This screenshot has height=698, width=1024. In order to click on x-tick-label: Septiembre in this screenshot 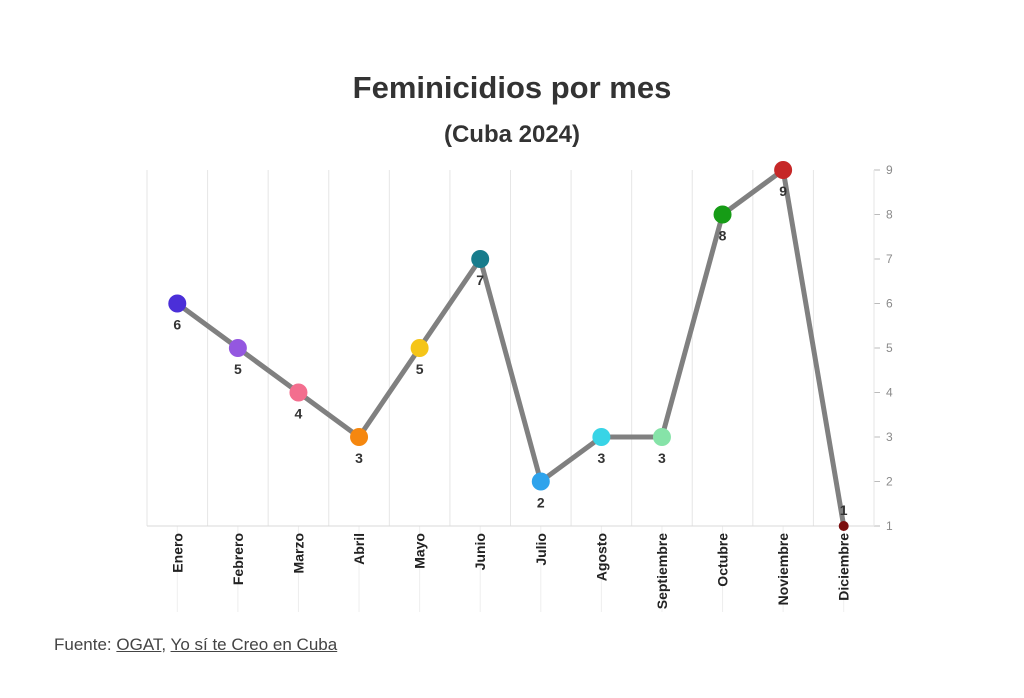, I will do `click(662, 571)`.